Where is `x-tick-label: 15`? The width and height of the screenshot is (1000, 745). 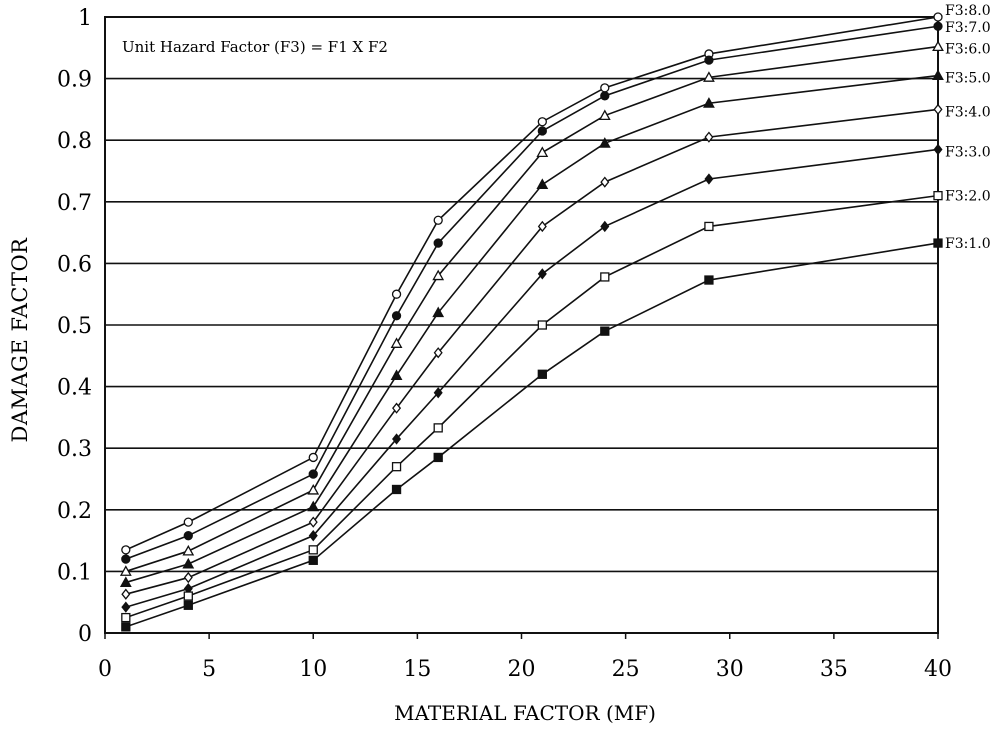 x-tick-label: 15 is located at coordinates (417, 669).